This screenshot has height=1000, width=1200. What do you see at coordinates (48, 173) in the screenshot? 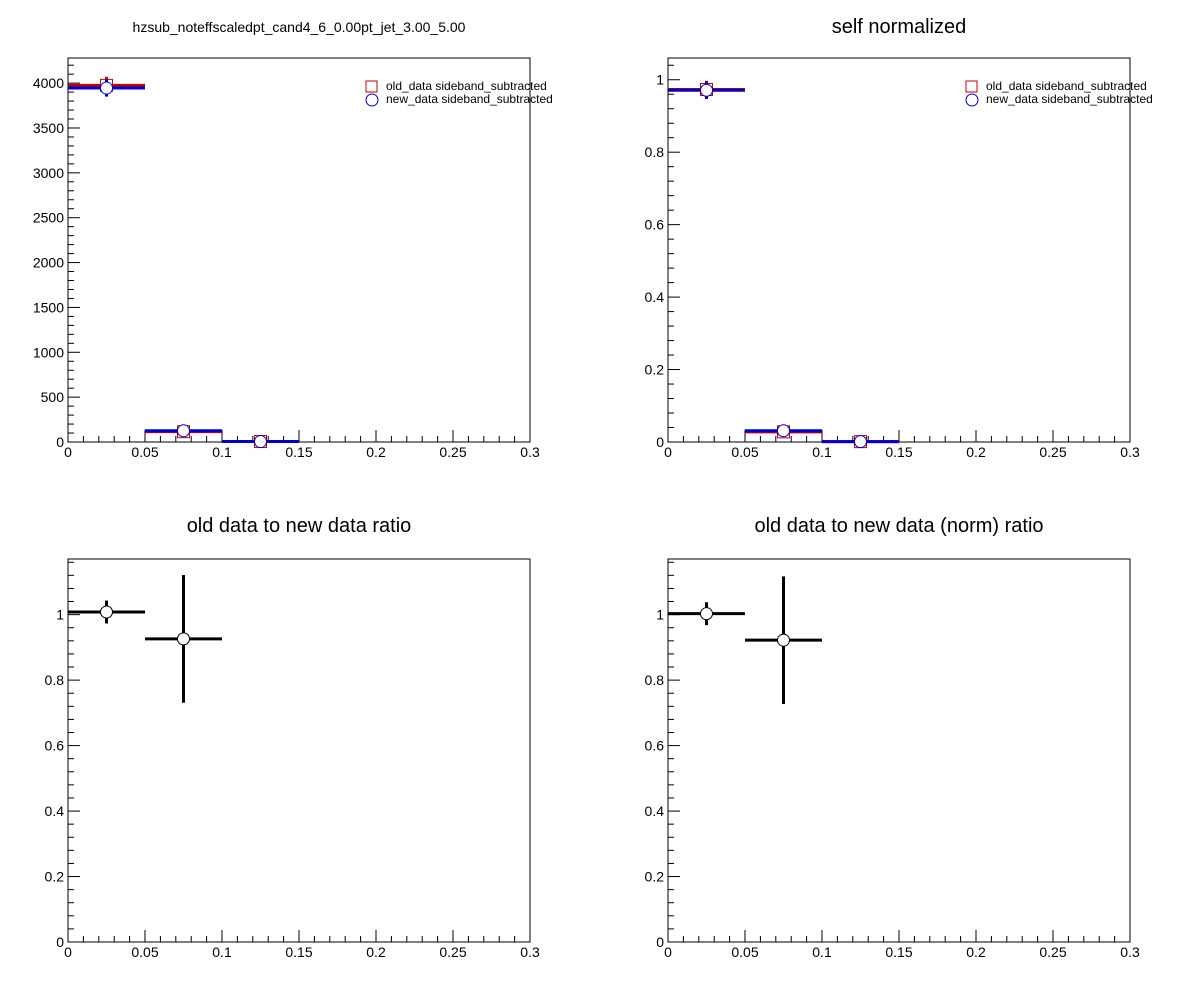
I see `y-tick-label: 3000` at bounding box center [48, 173].